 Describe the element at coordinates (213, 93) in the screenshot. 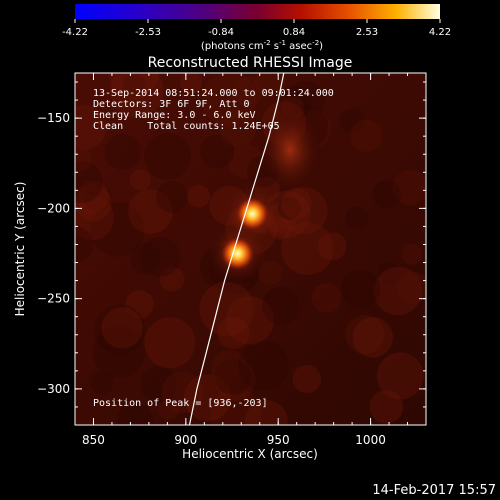

I see `info-time-range: 13-Sep-2014 08:51:24.000 to 09:01:24.000` at that location.